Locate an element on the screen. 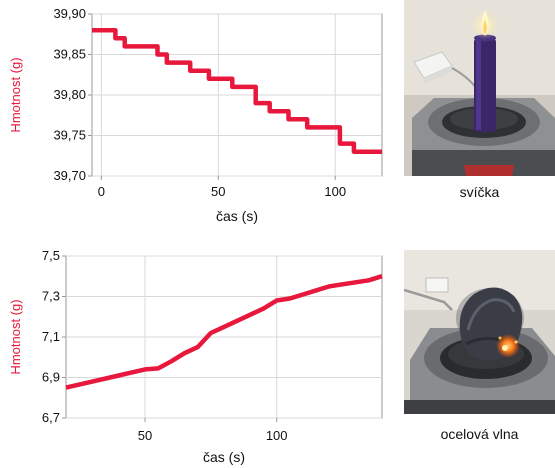 Image resolution: width=555 pixels, height=468 pixels. y-tick-label: 7,3 is located at coordinates (51, 296).